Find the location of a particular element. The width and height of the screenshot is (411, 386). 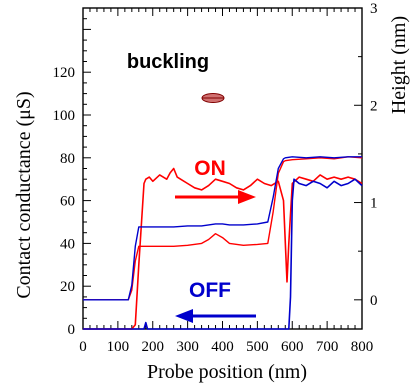

annotation-off: OFF is located at coordinates (210, 290).